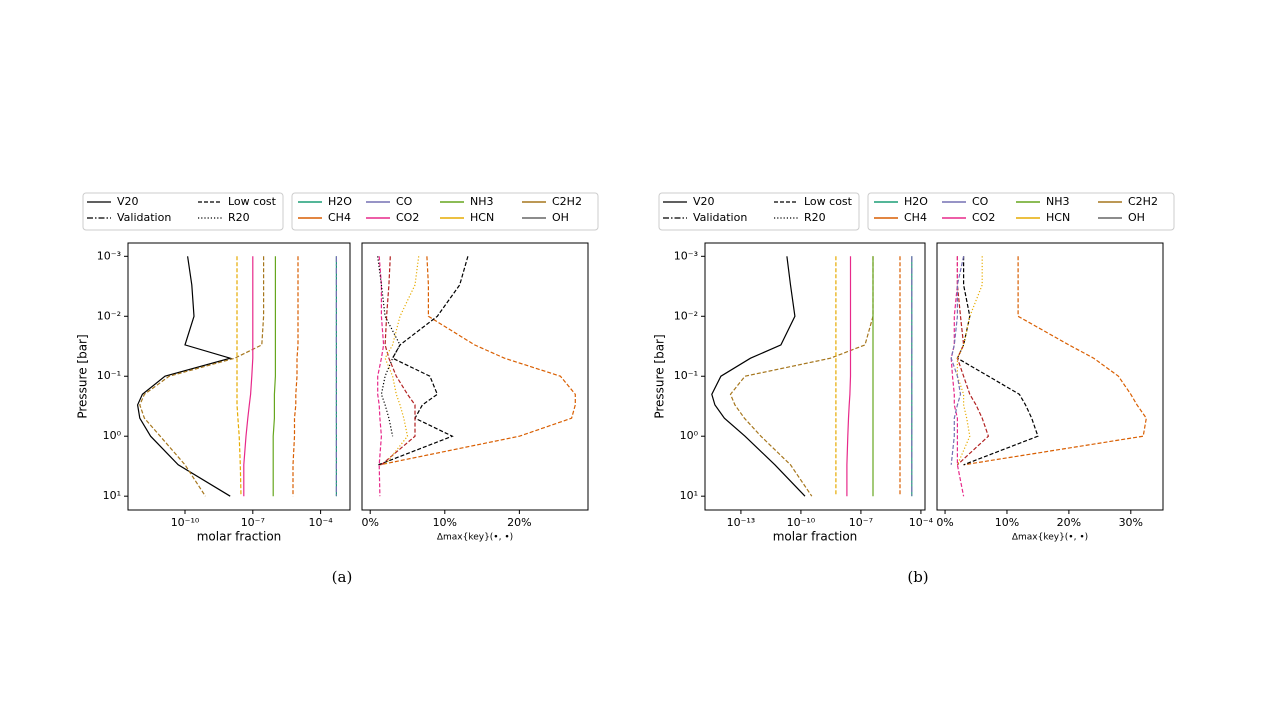 The image size is (1267, 720). Describe the element at coordinates (1131, 522) in the screenshot. I see `x-tick-label: 30%` at that location.